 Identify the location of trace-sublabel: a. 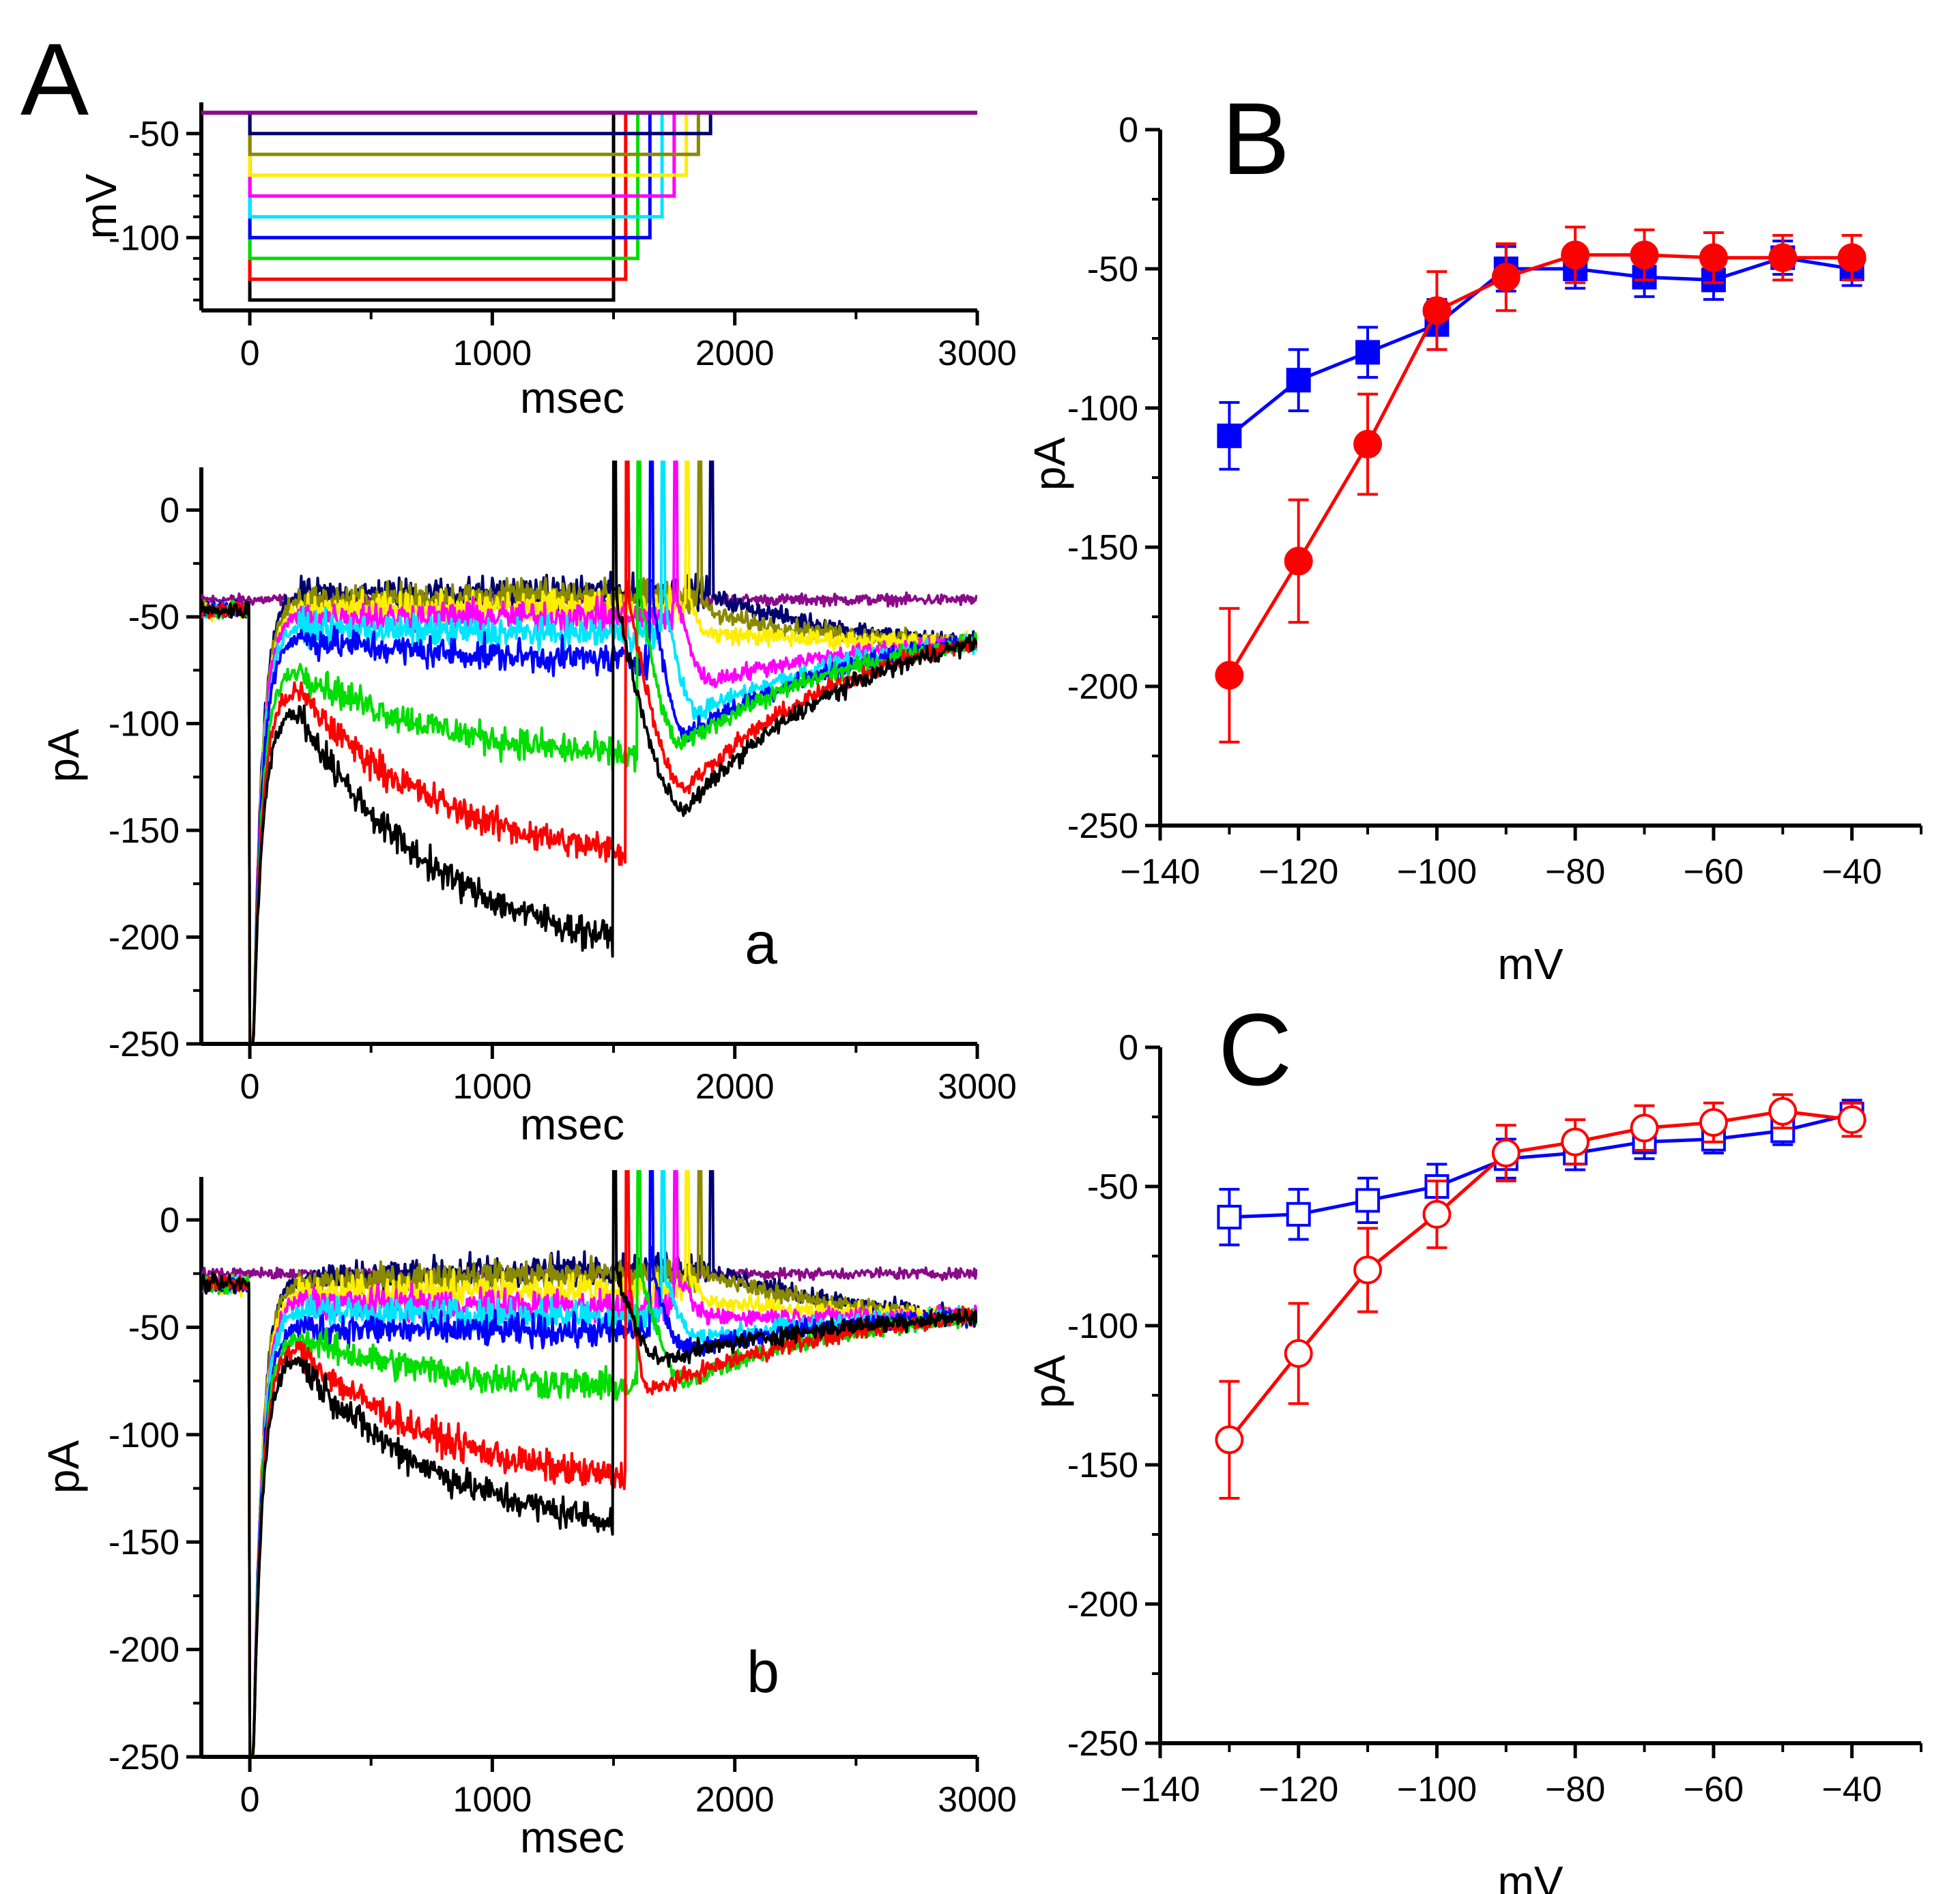
(761, 943).